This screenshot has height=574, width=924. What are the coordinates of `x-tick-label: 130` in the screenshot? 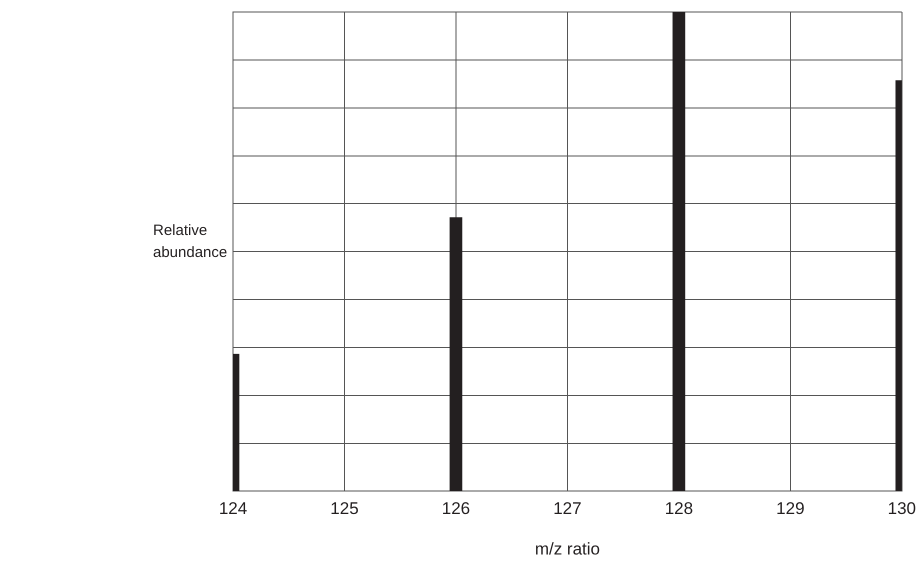 It's located at (902, 508).